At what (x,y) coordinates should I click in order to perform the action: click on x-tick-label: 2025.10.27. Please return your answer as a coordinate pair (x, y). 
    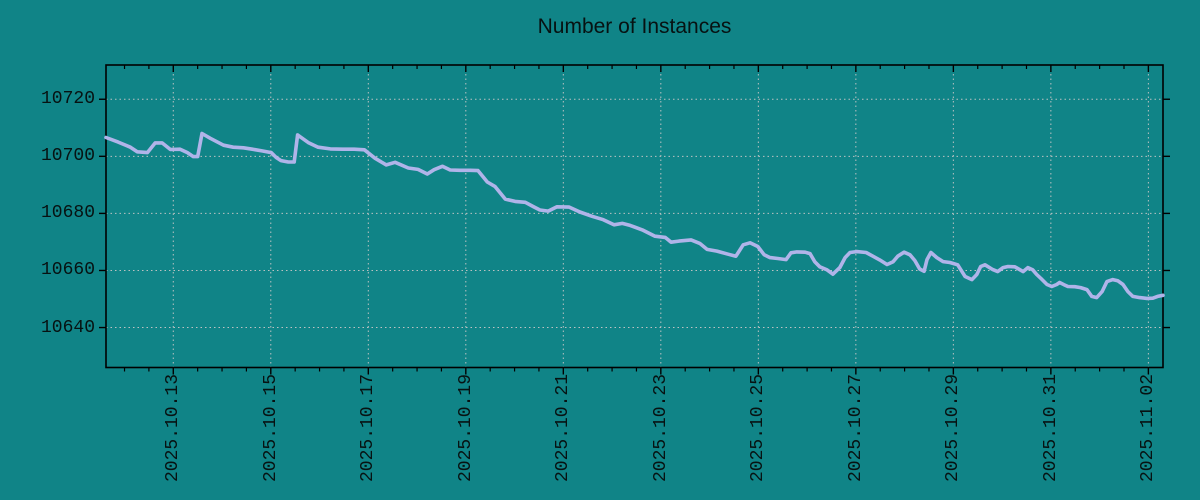
    Looking at the image, I should click on (855, 427).